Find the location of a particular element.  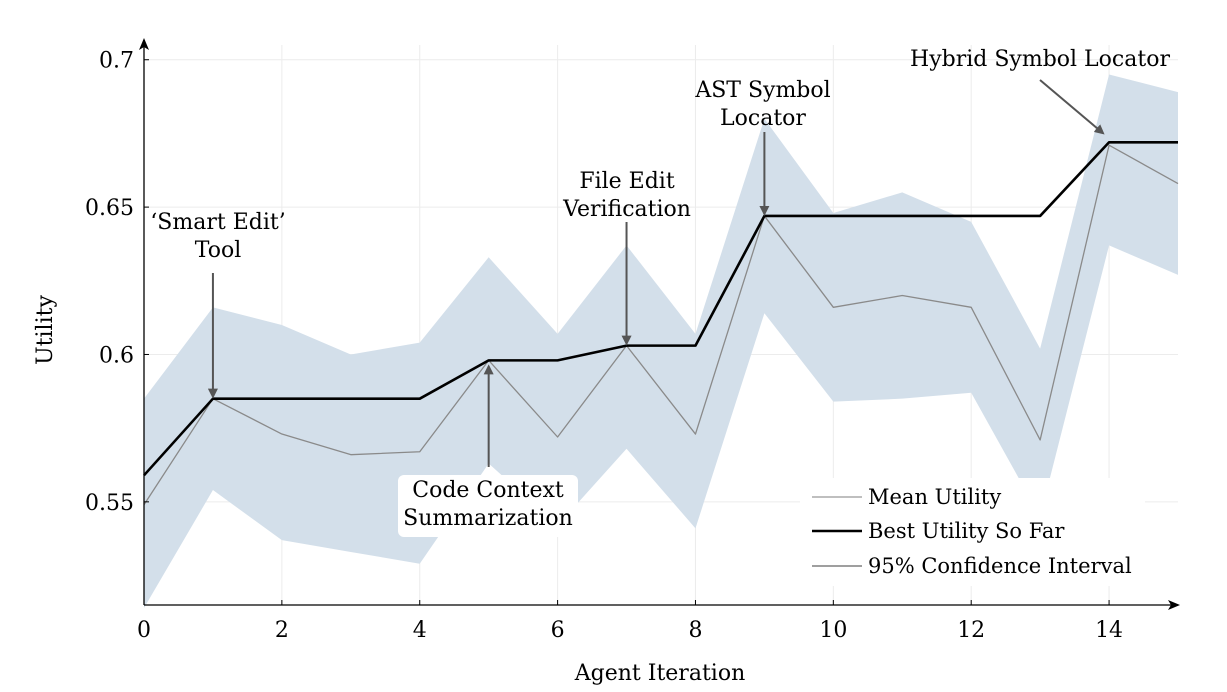

y-tick-label-0: 0.55 is located at coordinates (109, 503).